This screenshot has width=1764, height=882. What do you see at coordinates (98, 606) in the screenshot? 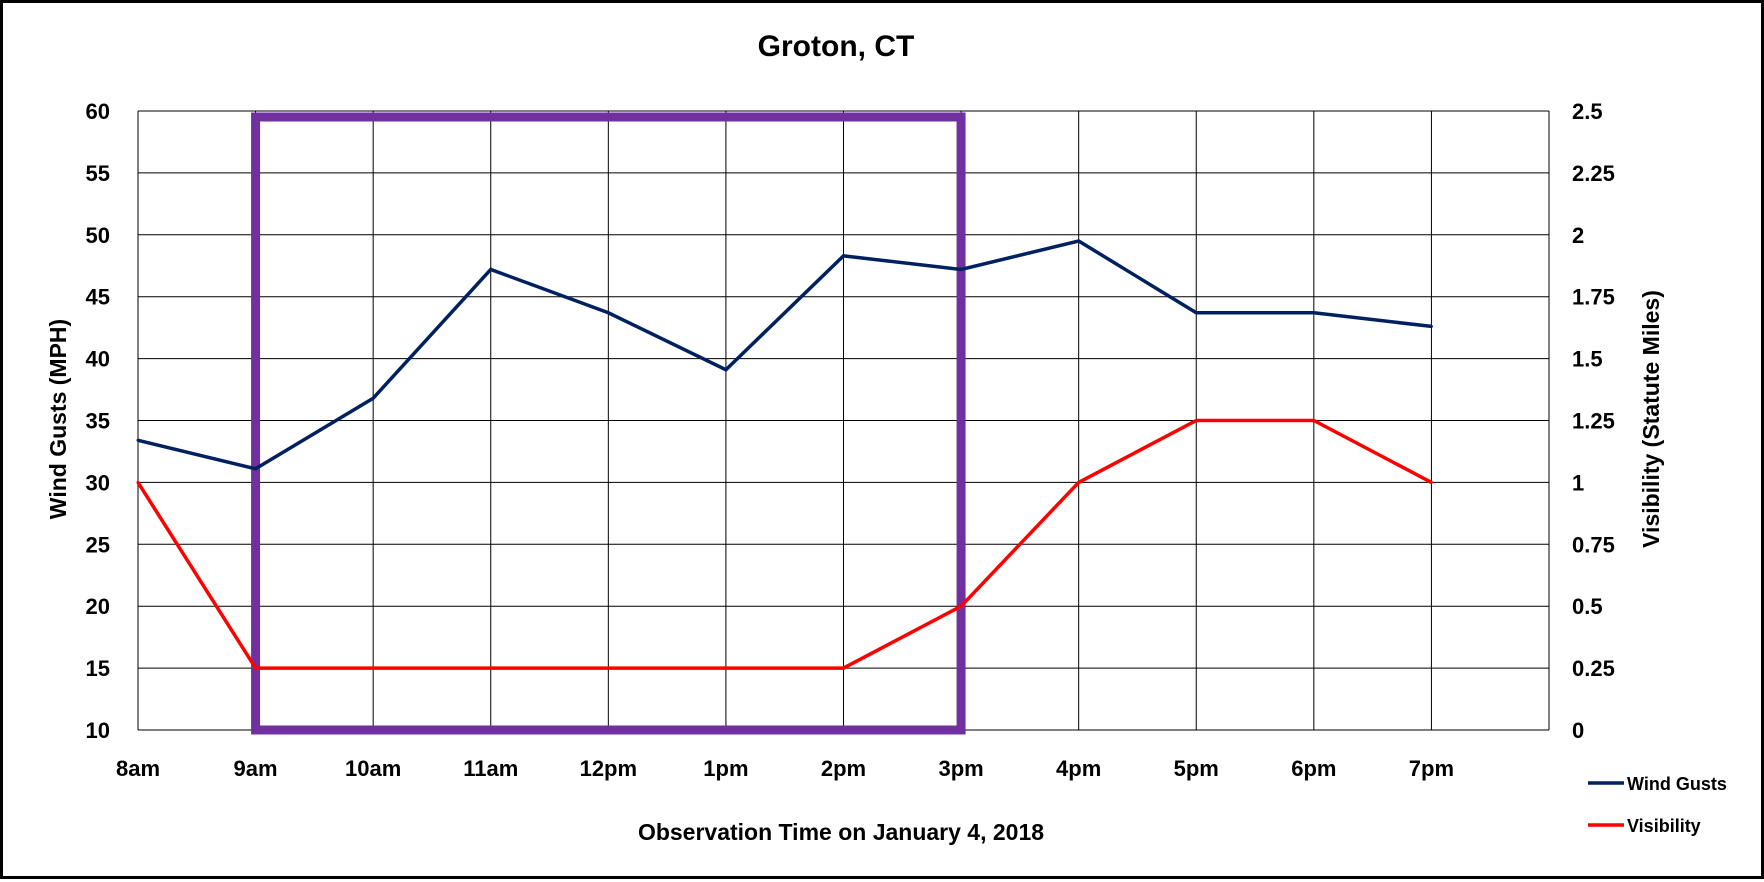
I see `y-tick-label: 20` at bounding box center [98, 606].